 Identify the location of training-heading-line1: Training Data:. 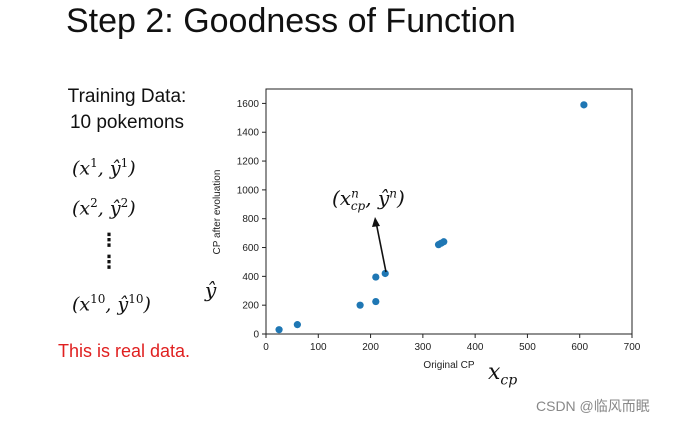
(127, 96).